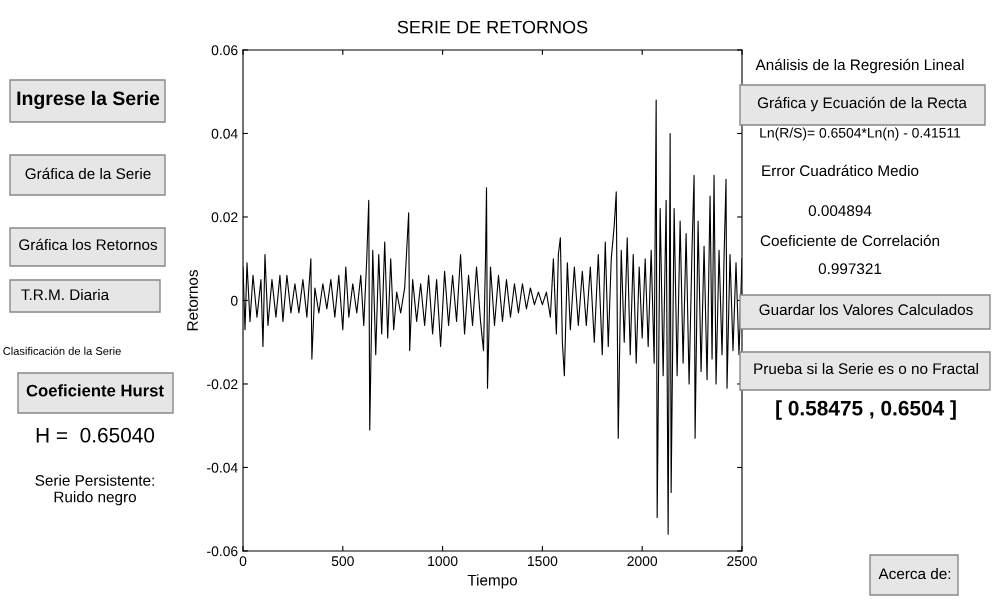 The width and height of the screenshot is (1005, 608). I want to click on text: Clasificación de la Serie, so click(62, 350).